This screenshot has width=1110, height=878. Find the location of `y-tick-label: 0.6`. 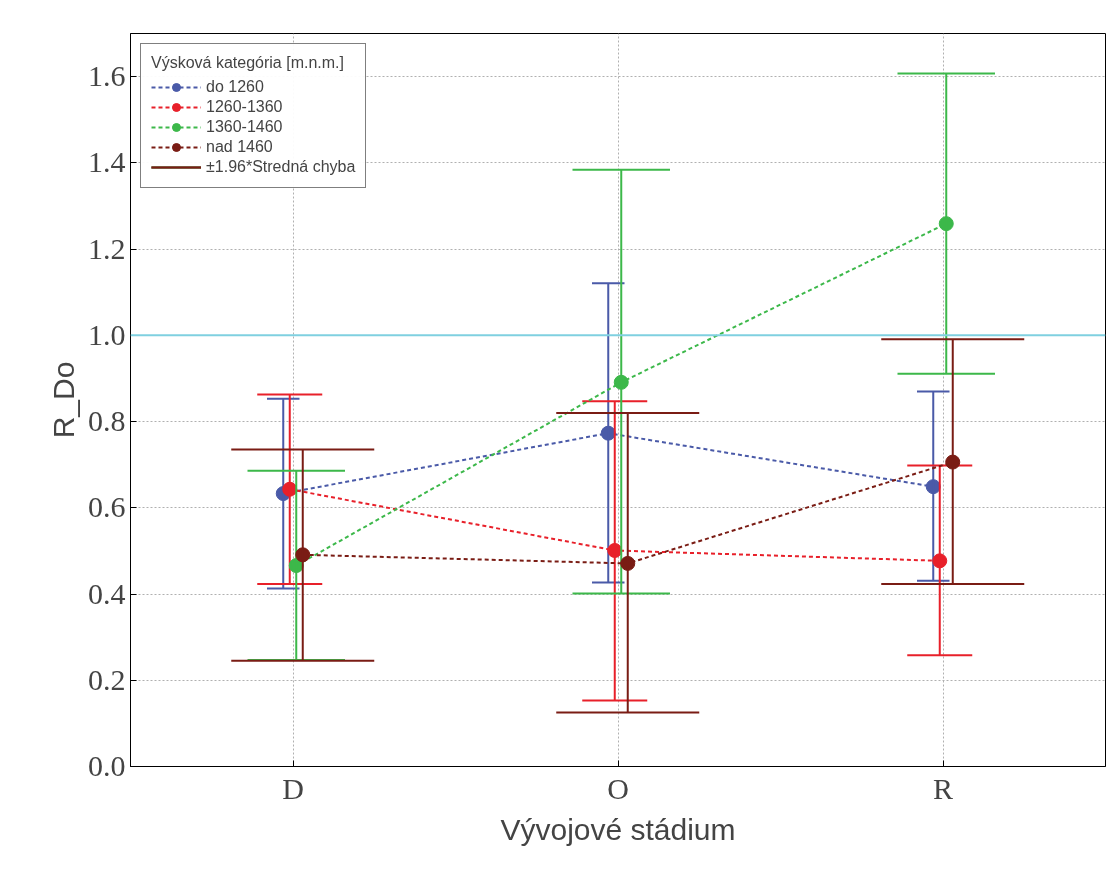

y-tick-label: 0.6 is located at coordinates (107, 507).